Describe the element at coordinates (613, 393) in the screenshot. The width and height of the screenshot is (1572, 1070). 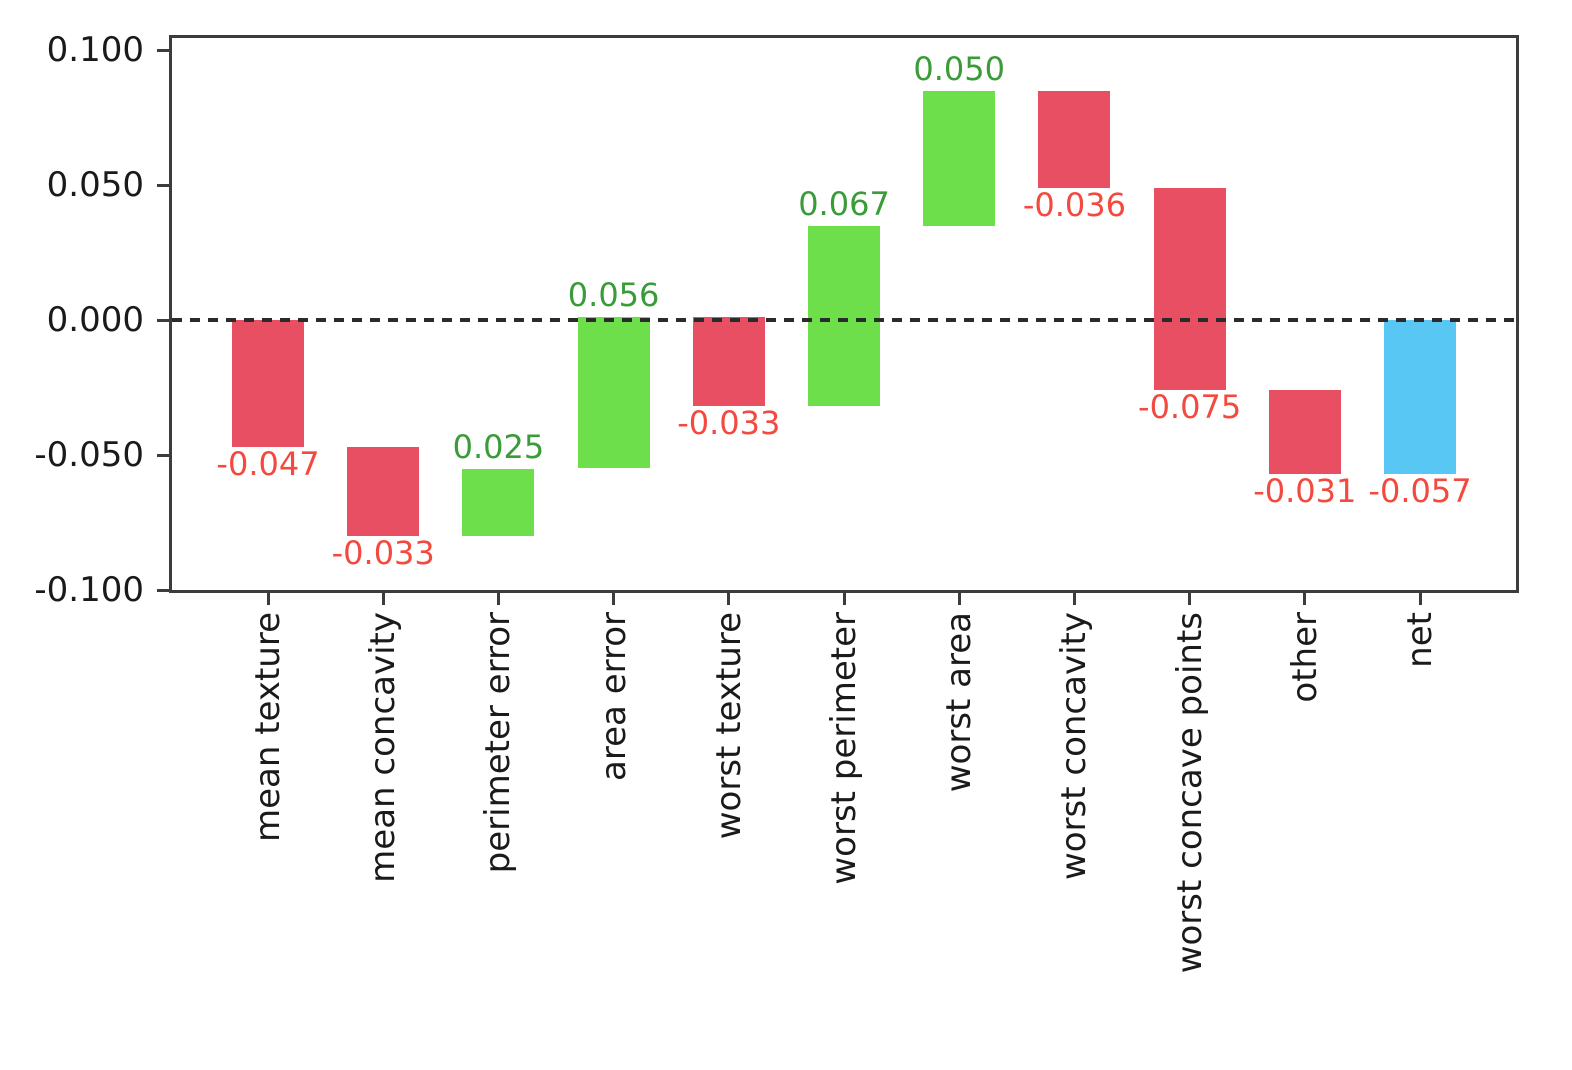
I see `bar-area-error` at that location.